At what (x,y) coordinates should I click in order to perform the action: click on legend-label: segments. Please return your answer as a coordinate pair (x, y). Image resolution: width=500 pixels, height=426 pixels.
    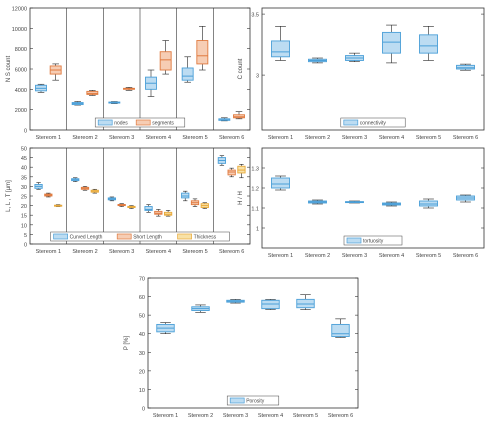
    Looking at the image, I should click on (163, 124).